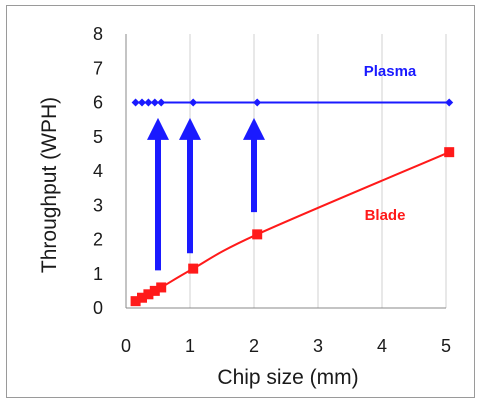 The image size is (483, 407). What do you see at coordinates (49, 185) in the screenshot?
I see `y-axis-title: Throughput (WPH)` at bounding box center [49, 185].